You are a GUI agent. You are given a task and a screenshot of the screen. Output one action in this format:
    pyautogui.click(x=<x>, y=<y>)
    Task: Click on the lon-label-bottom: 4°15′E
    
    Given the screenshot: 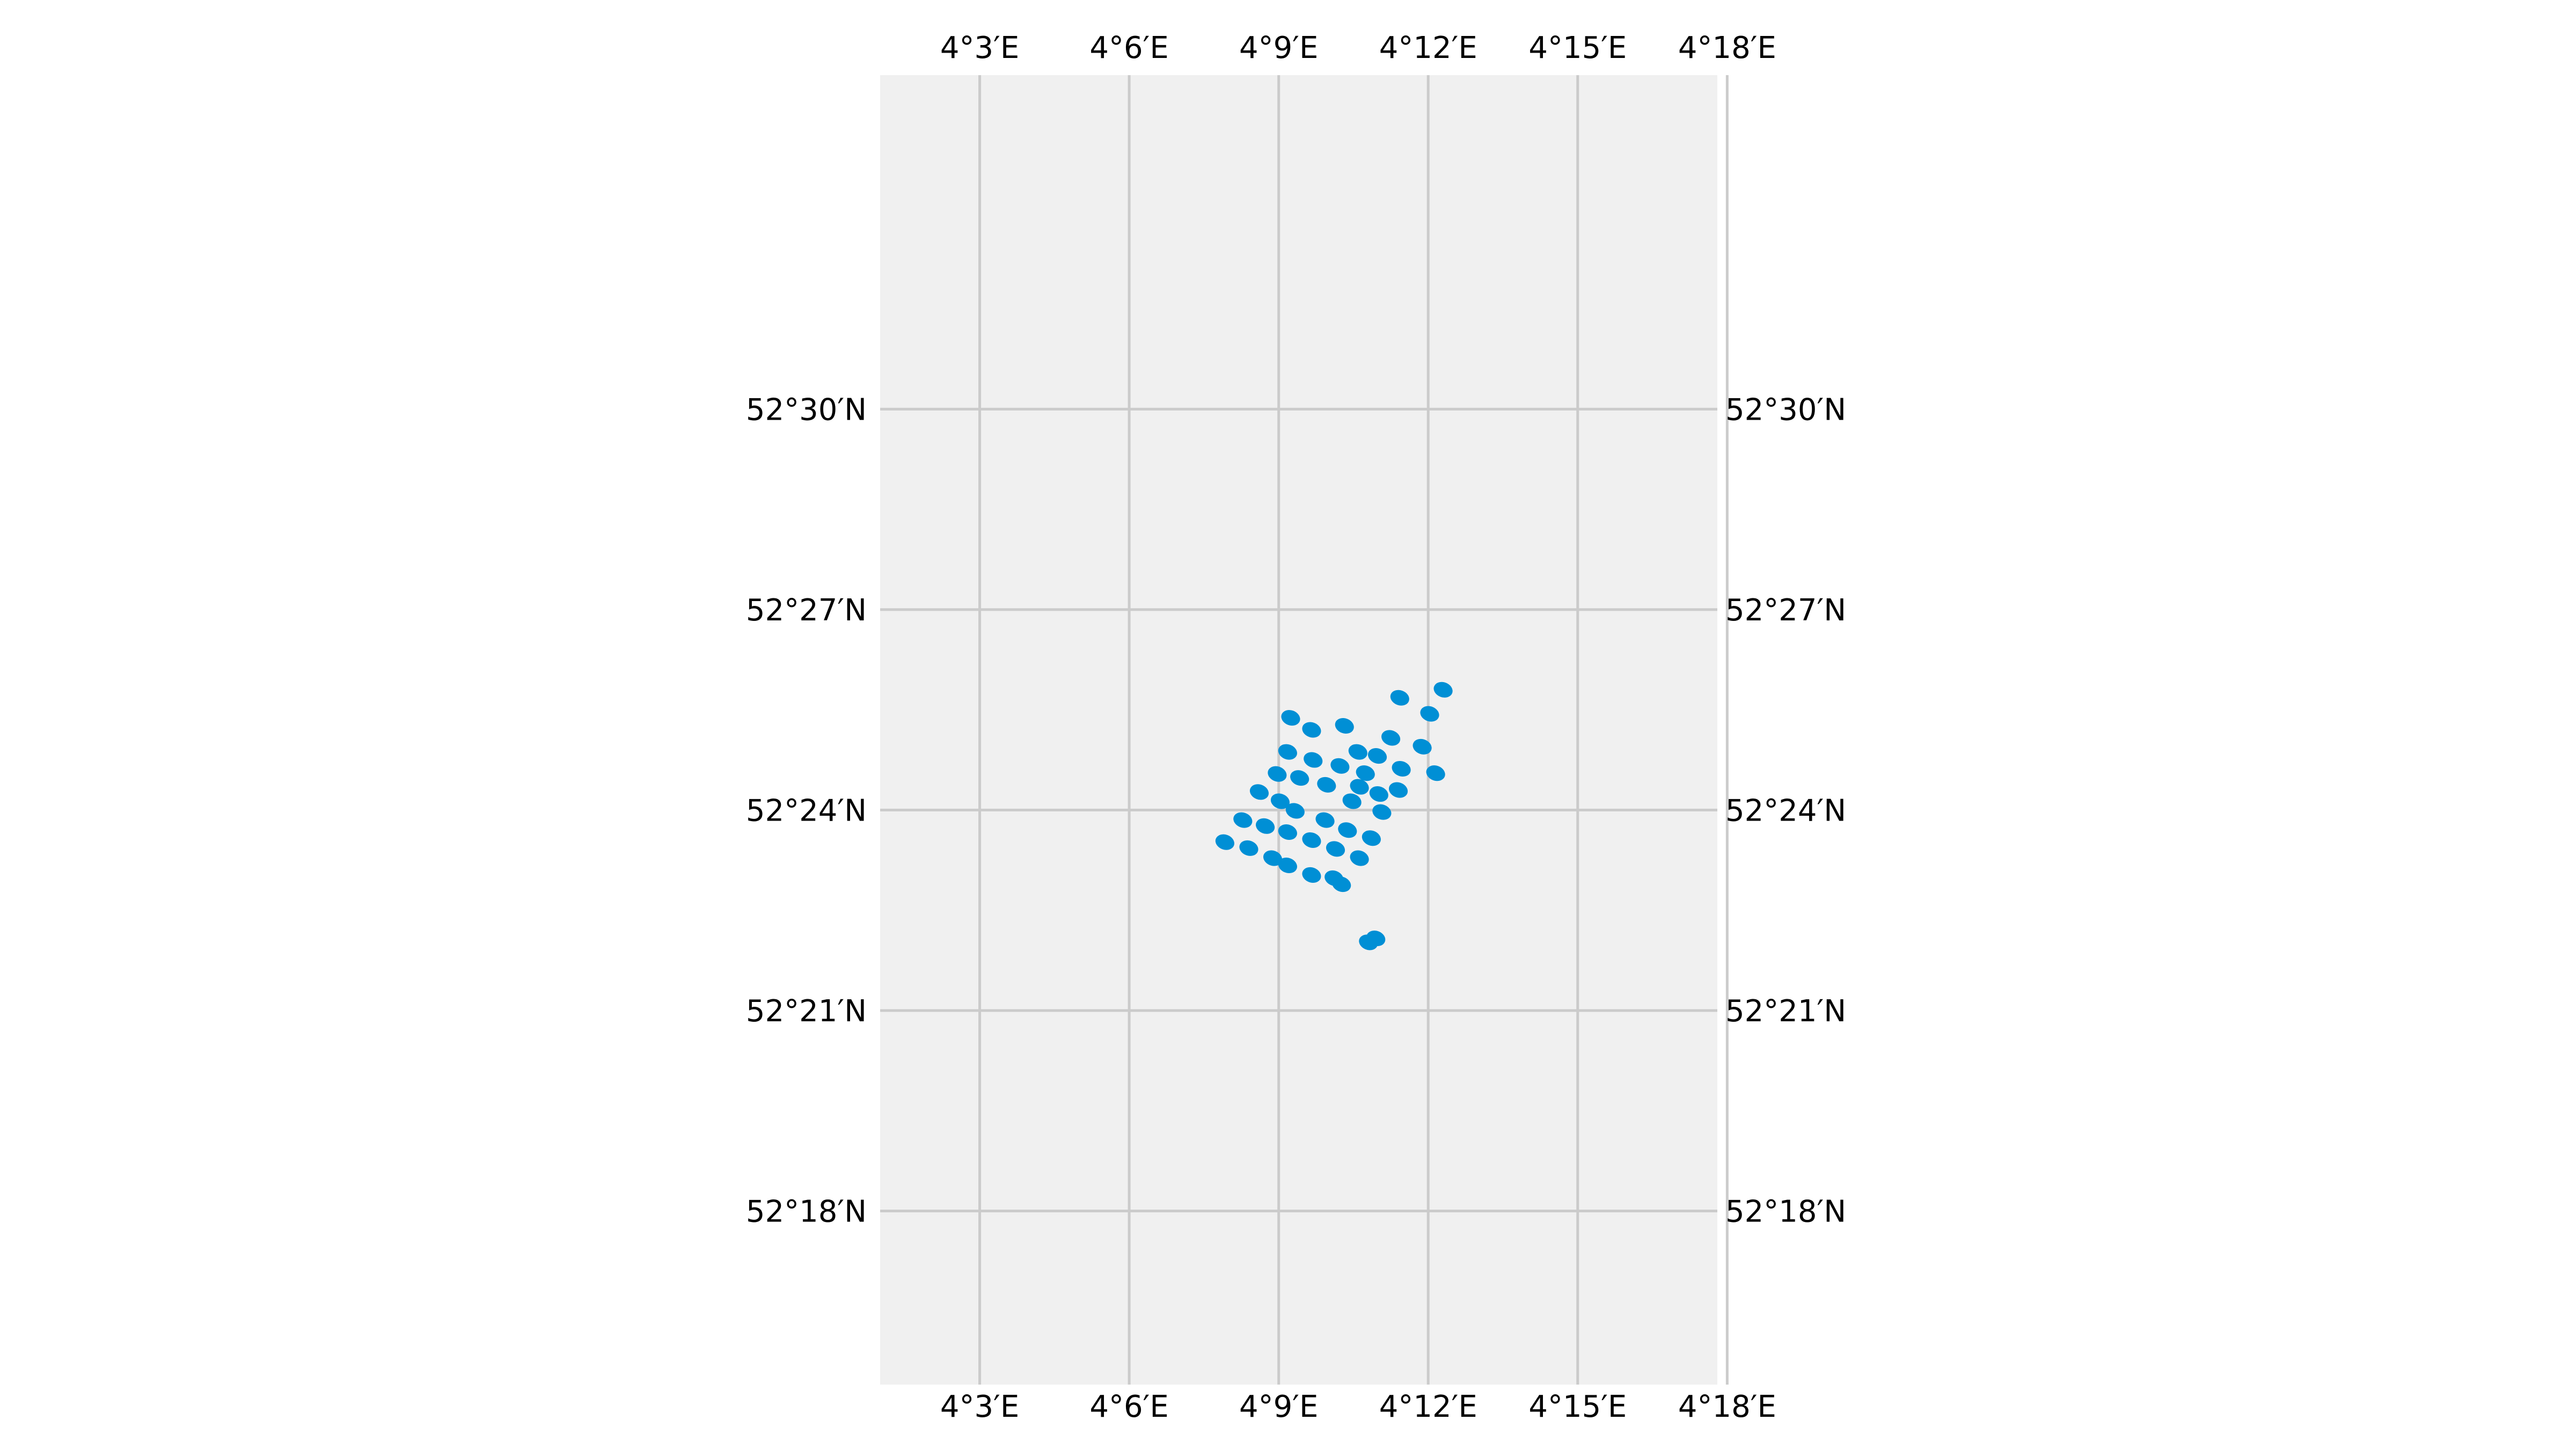 What is the action you would take?
    pyautogui.click(x=1577, y=1406)
    